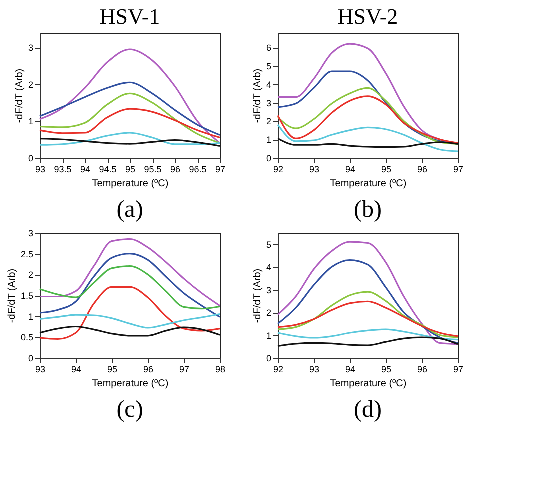 This screenshot has width=534, height=504. Describe the element at coordinates (368, 410) in the screenshot. I see `text: (d)` at that location.